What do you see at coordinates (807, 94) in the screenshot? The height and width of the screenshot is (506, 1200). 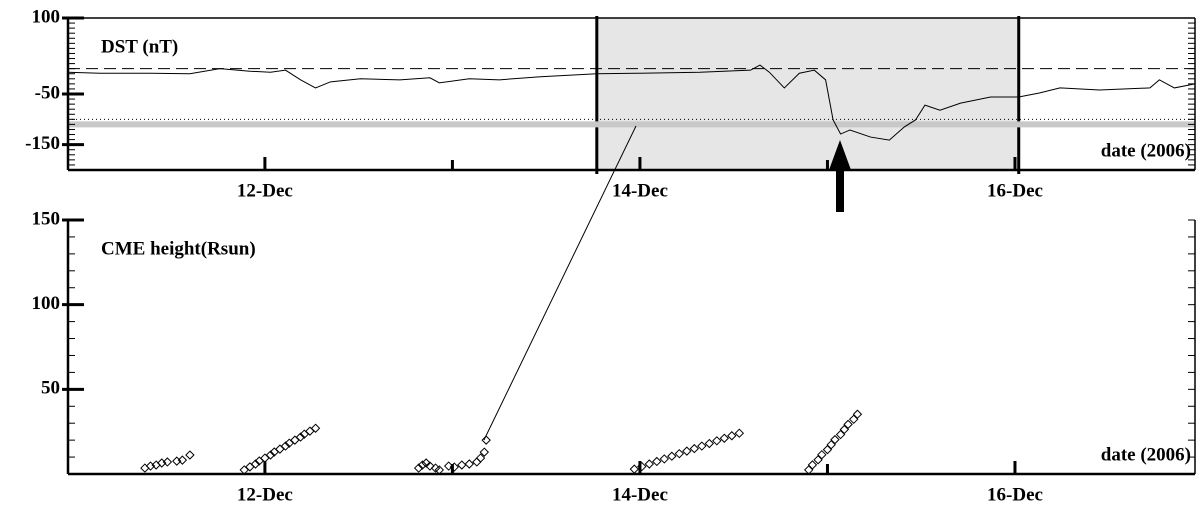 I see `shaded-interval` at bounding box center [807, 94].